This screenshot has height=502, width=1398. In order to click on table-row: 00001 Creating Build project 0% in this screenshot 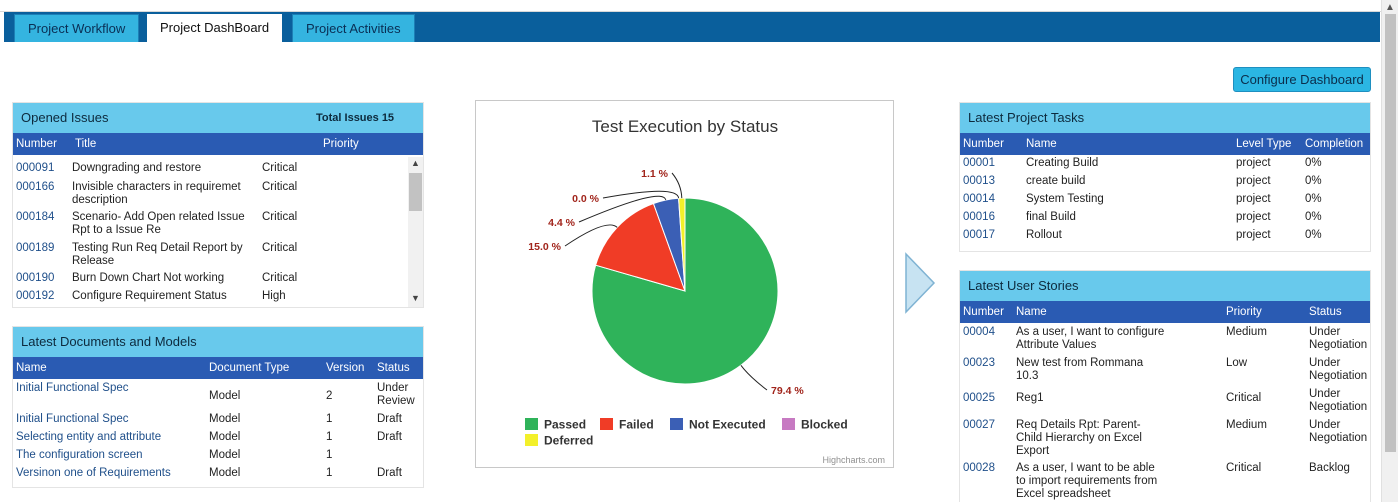, I will do `click(1165, 166)`.